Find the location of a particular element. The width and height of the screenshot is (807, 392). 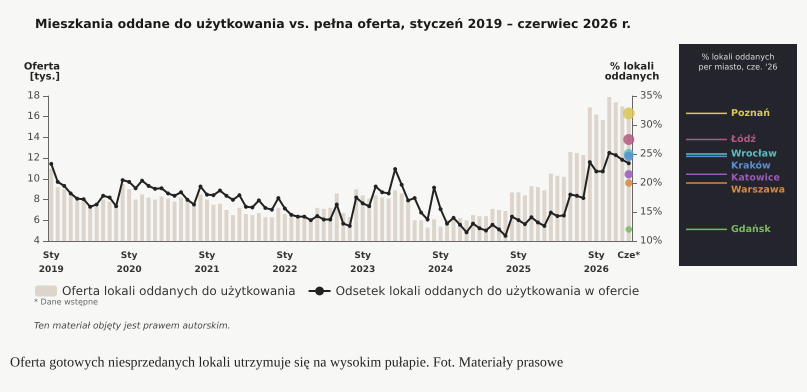

y2-tick-label: 15% is located at coordinates (651, 212).